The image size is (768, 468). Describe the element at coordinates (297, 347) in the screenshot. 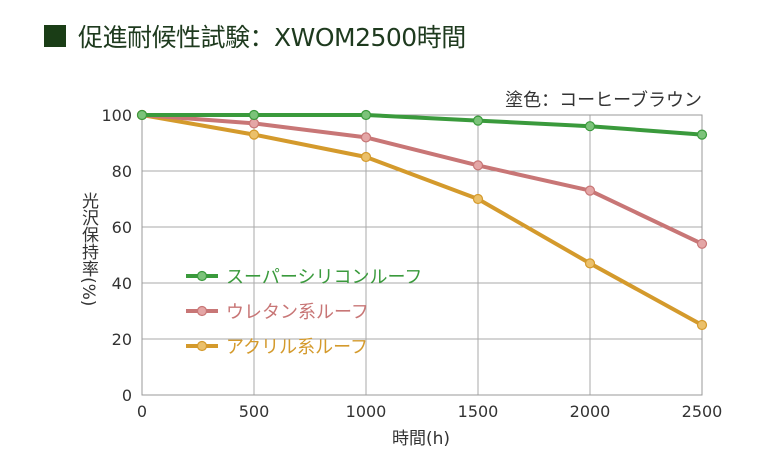

I see `legend-label: アクリル系ルーフ` at that location.